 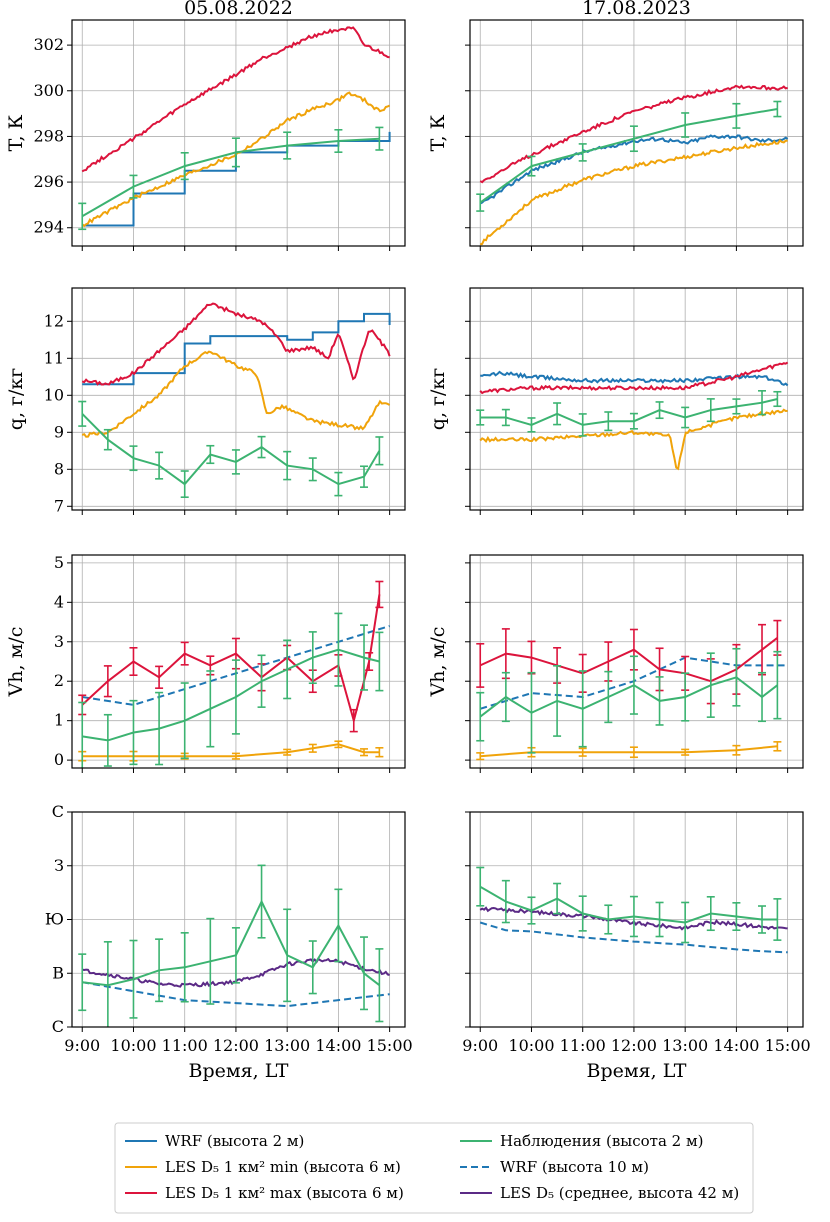 What do you see at coordinates (59, 562) in the screenshot?
I see `y-tick-label: 5` at bounding box center [59, 562].